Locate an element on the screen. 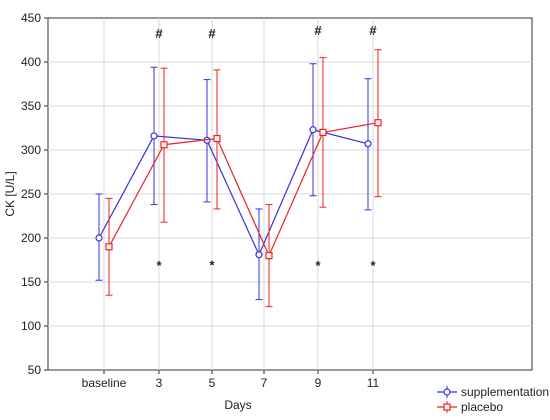 Image resolution: width=550 pixels, height=420 pixels. y-tick-label: 50 is located at coordinates (35, 370).